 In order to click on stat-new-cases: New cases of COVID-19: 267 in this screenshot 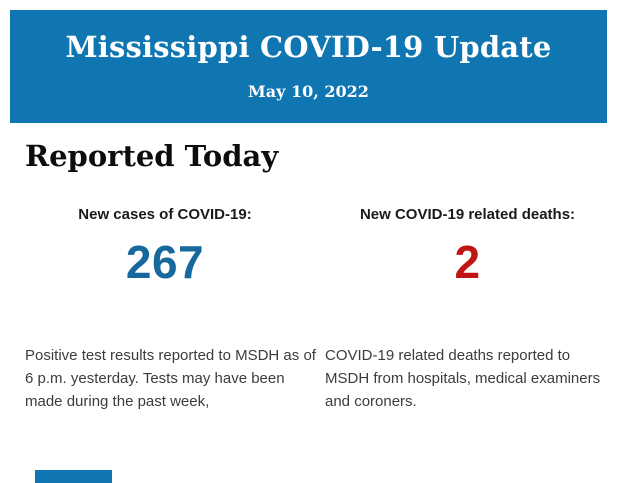, I will do `click(165, 247)`.